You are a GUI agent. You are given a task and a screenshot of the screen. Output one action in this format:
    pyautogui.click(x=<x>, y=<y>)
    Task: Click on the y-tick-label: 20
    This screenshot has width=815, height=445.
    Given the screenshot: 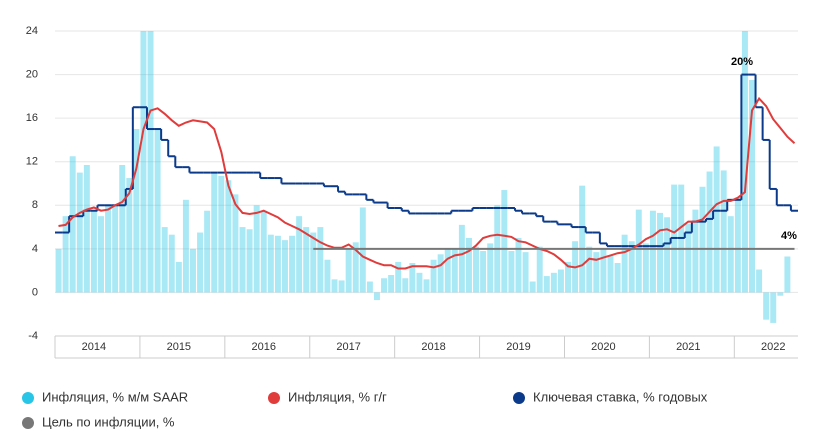 What is the action you would take?
    pyautogui.click(x=32, y=74)
    